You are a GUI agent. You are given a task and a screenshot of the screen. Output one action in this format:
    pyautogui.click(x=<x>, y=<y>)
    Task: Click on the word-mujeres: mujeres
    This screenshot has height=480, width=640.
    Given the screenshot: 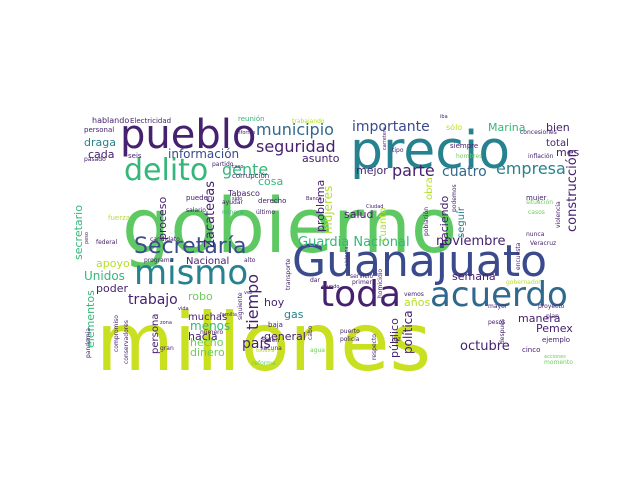 What is the action you would take?
    pyautogui.click(x=328, y=210)
    